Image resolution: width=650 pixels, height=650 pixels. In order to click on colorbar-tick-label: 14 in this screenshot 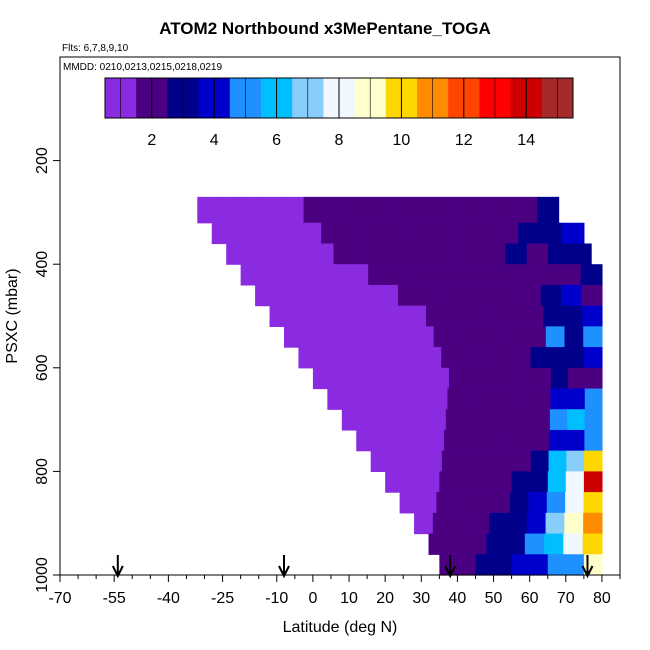, I will do `click(526, 140)`.